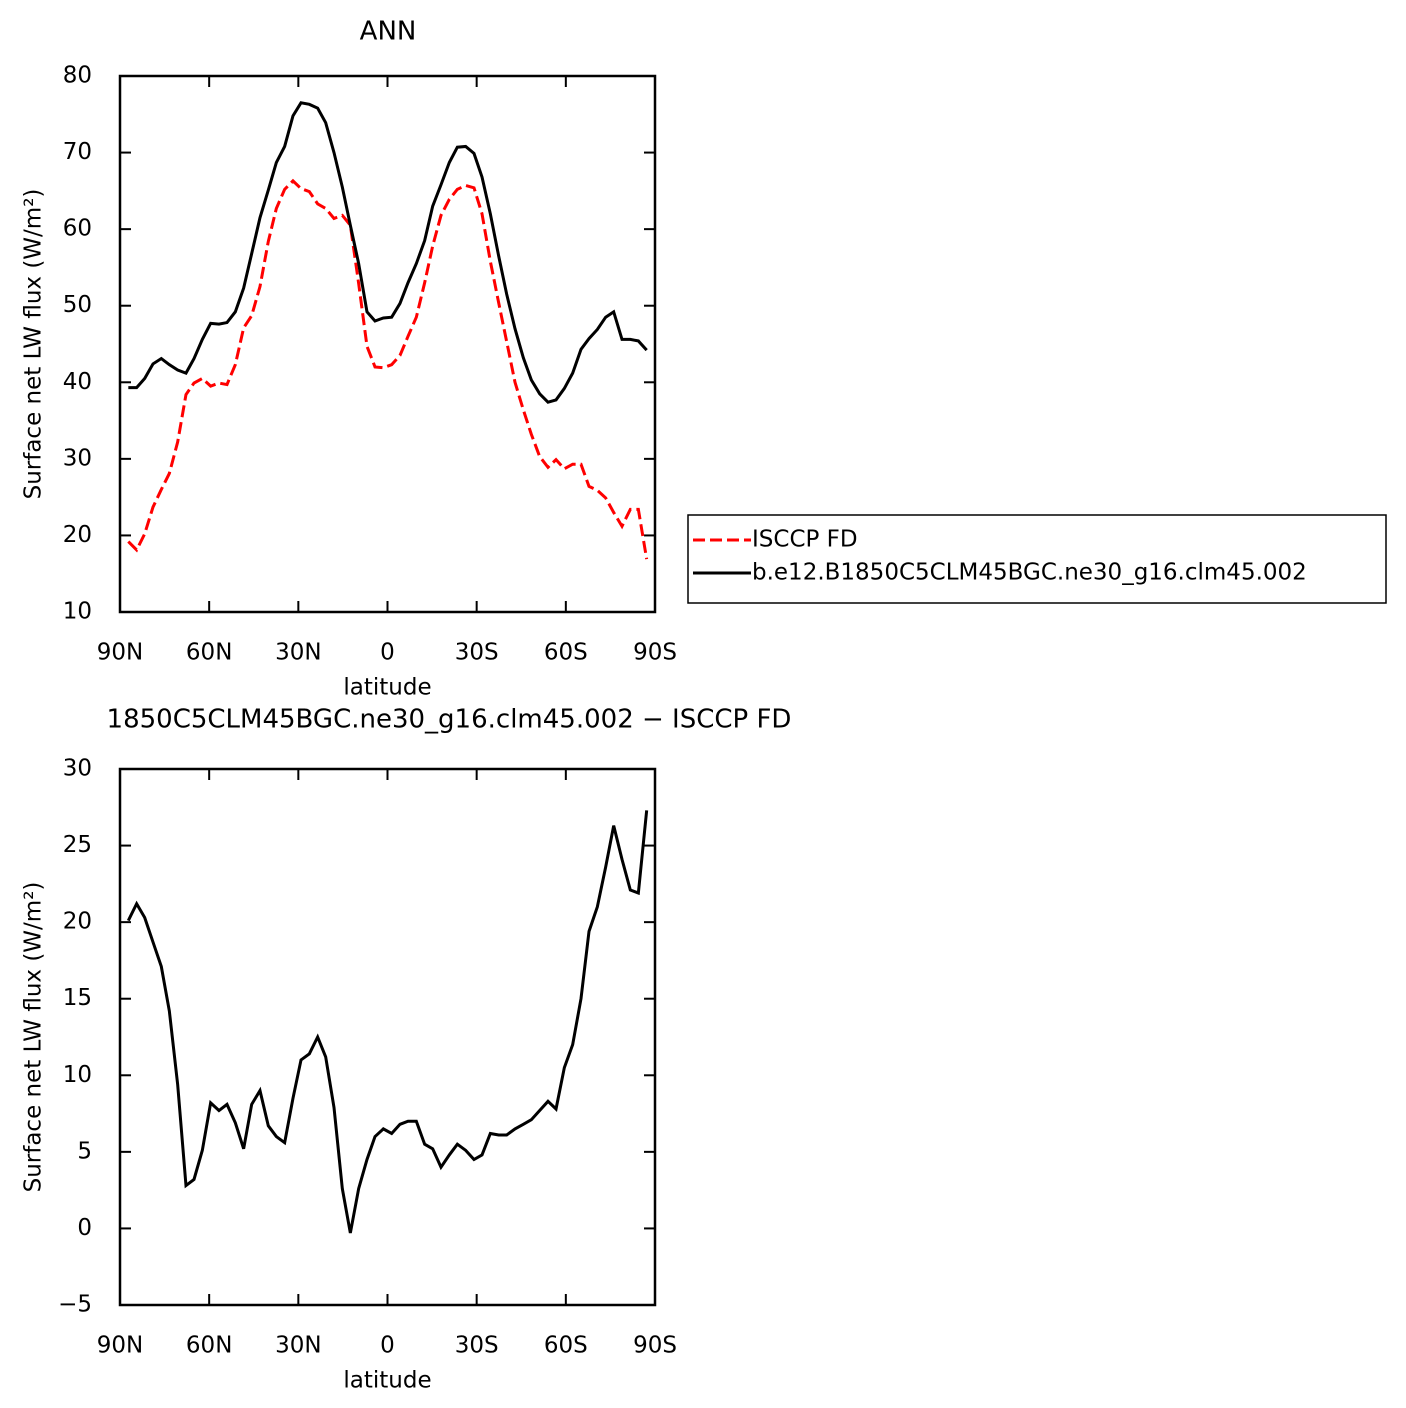 Image resolution: width=1406 pixels, height=1408 pixels. Describe the element at coordinates (84, 1151) in the screenshot. I see `y-tick-label: 5` at that location.